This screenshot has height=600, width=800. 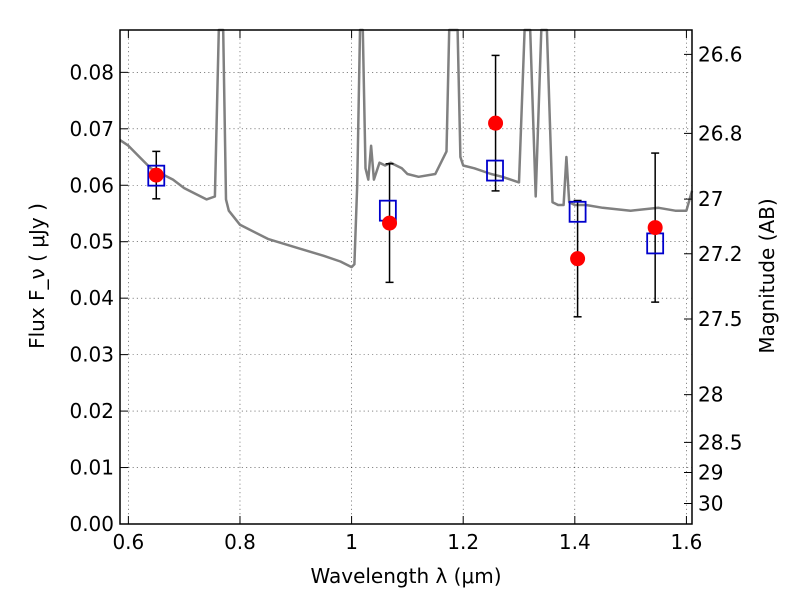 I want to click on y2-tick-label: 27, so click(x=710, y=199).